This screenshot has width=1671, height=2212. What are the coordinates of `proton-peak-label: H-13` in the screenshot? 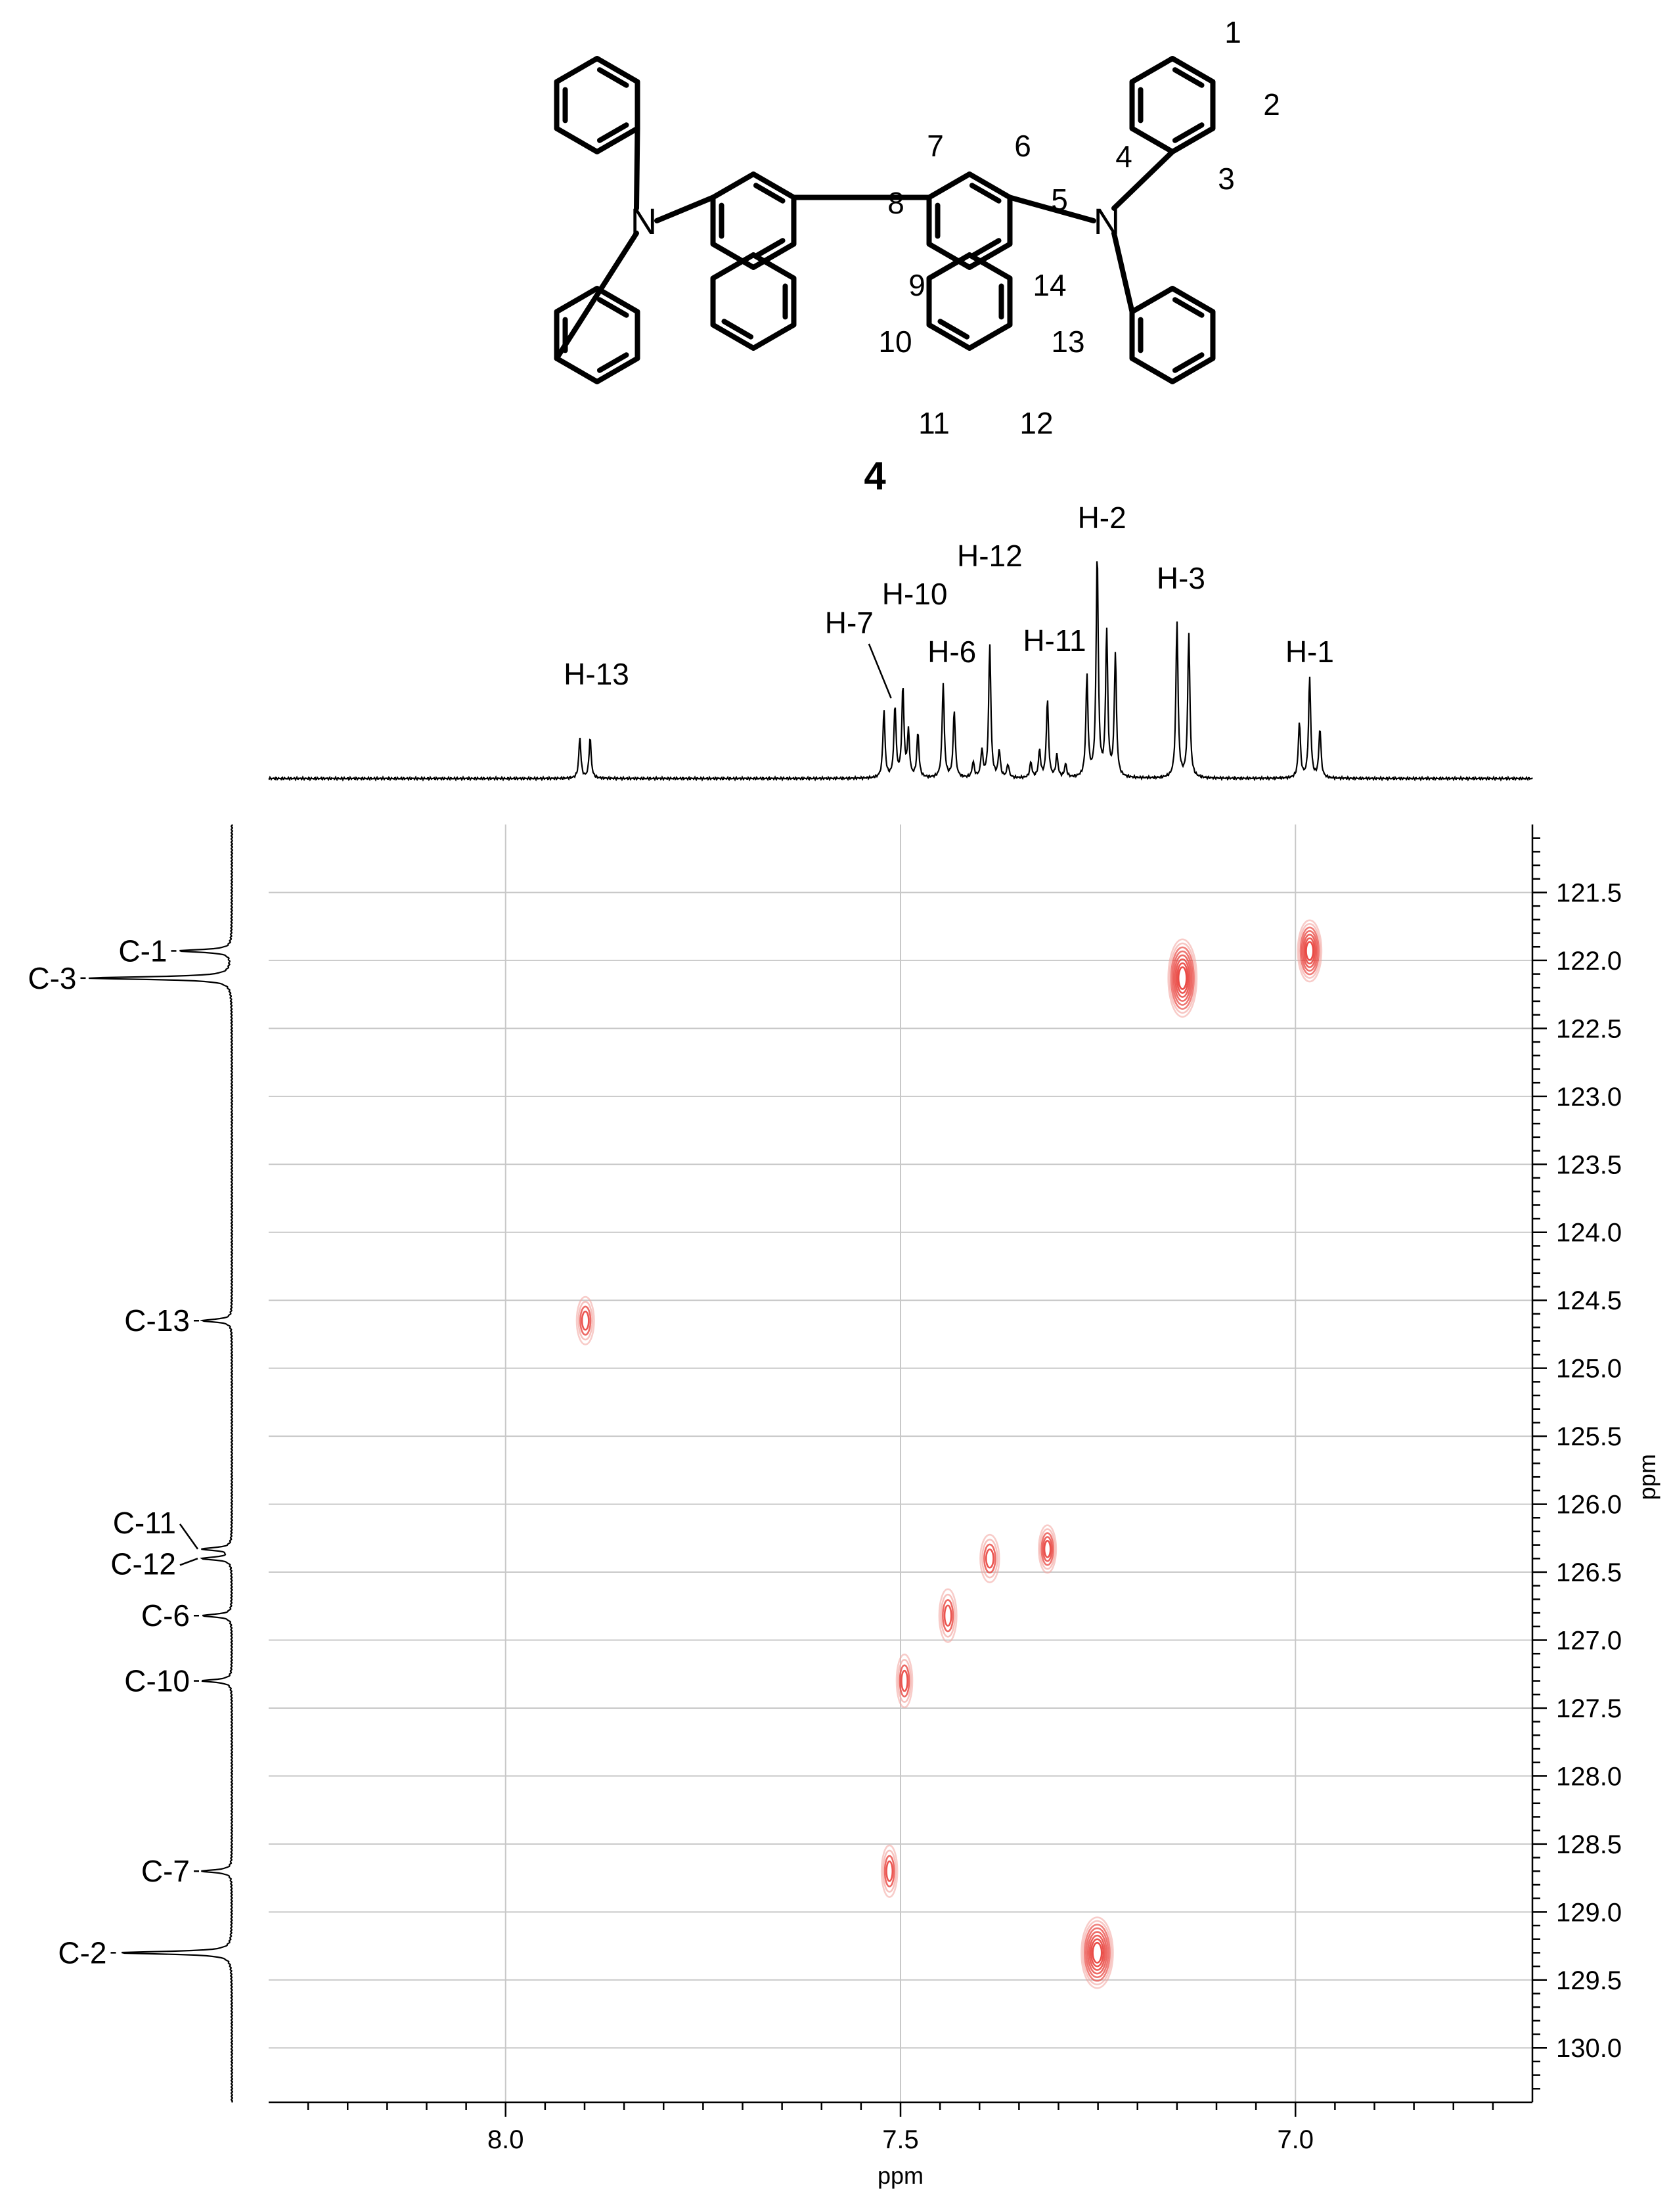 It's located at (596, 674).